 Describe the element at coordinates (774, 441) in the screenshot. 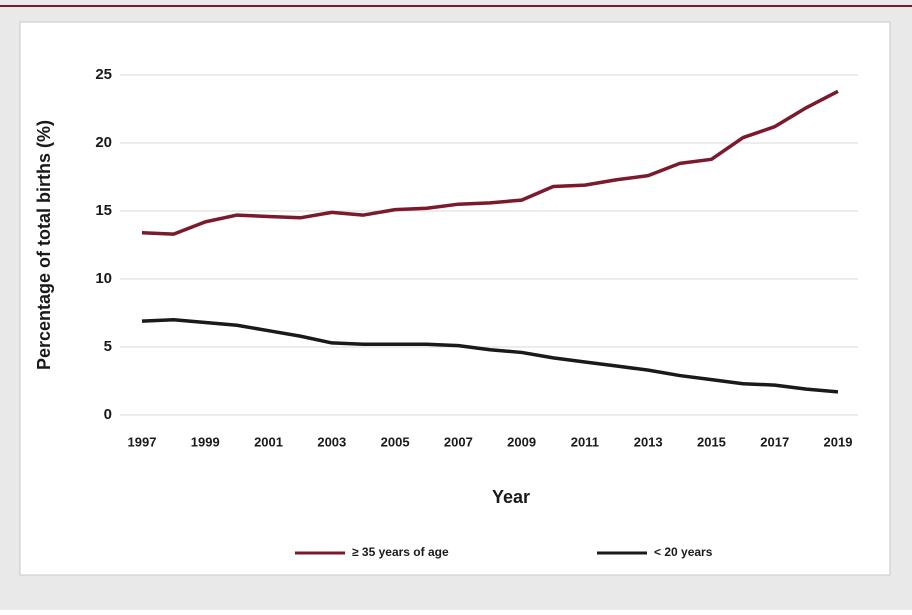

I see `x-tick-label: 2017` at that location.